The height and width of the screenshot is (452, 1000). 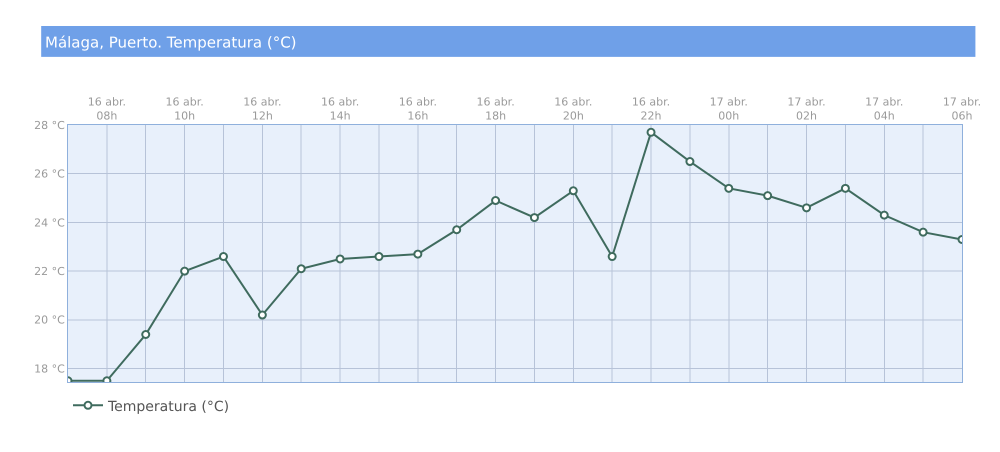 I want to click on x-tick-label: 16 abr. 14h, so click(x=340, y=109).